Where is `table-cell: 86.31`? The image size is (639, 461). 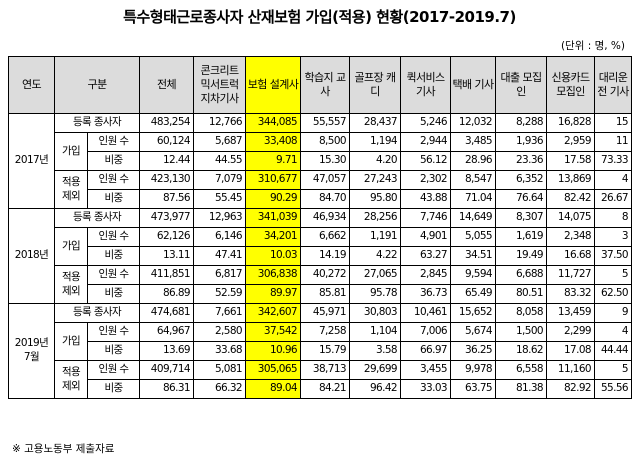 table-cell: 86.31 is located at coordinates (167, 389).